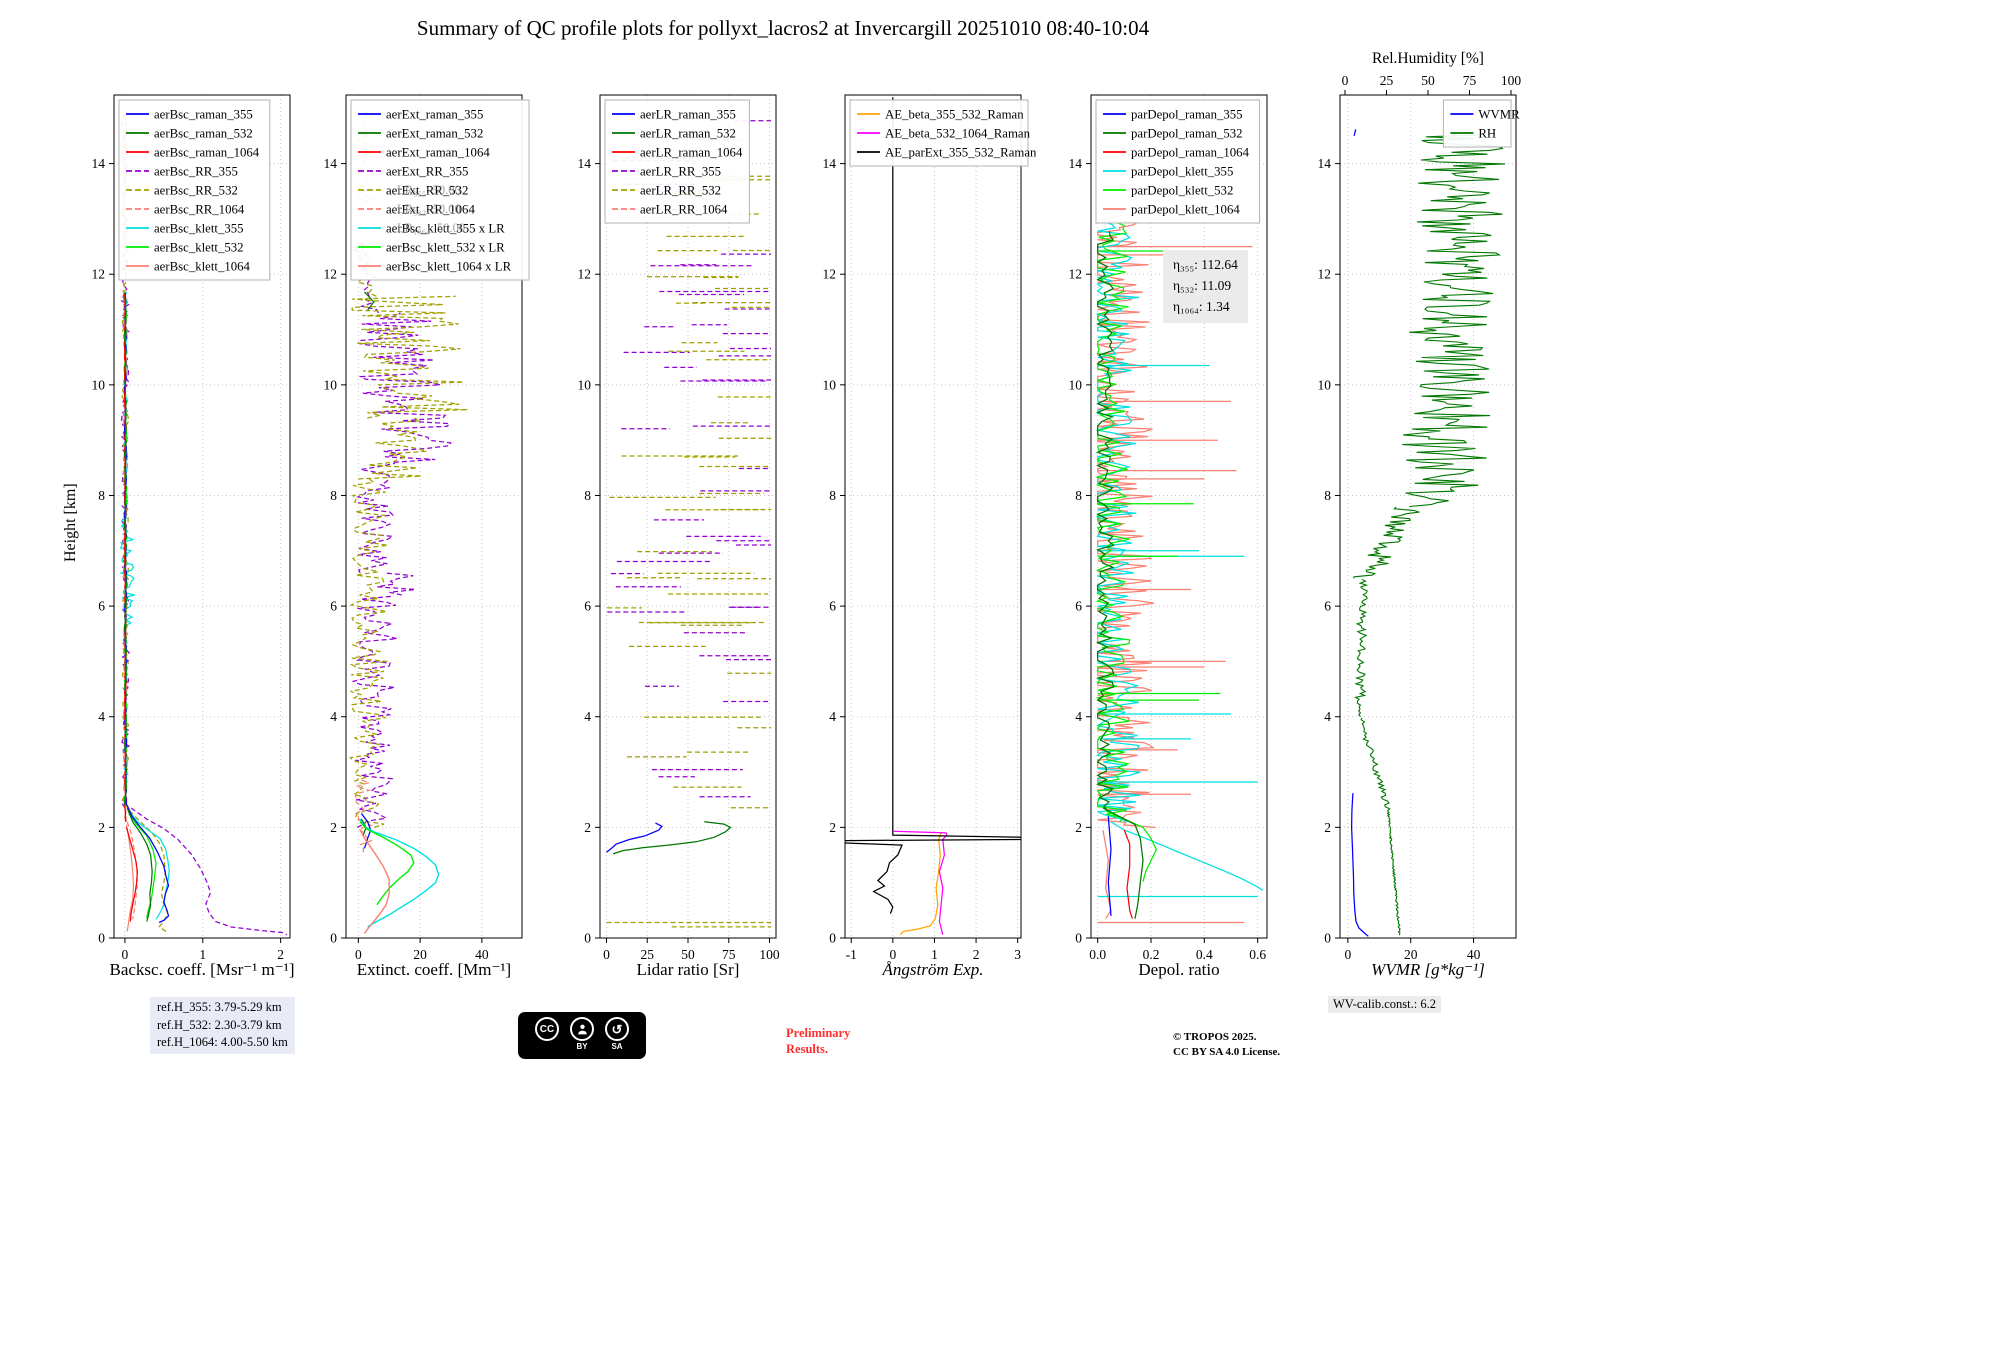  Describe the element at coordinates (617, 1046) in the screenshot. I see `cc-sa-label: SA` at that location.